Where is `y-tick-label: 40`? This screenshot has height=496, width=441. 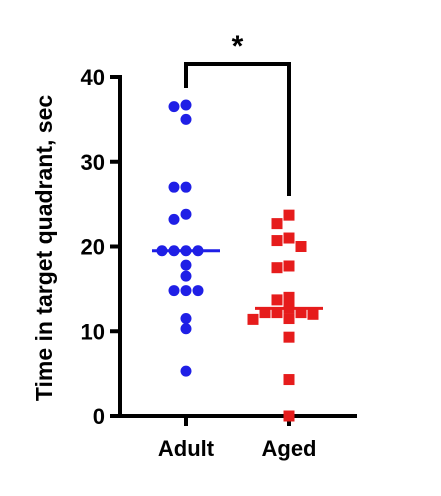 y-tick-label: 40 is located at coordinates (93, 77).